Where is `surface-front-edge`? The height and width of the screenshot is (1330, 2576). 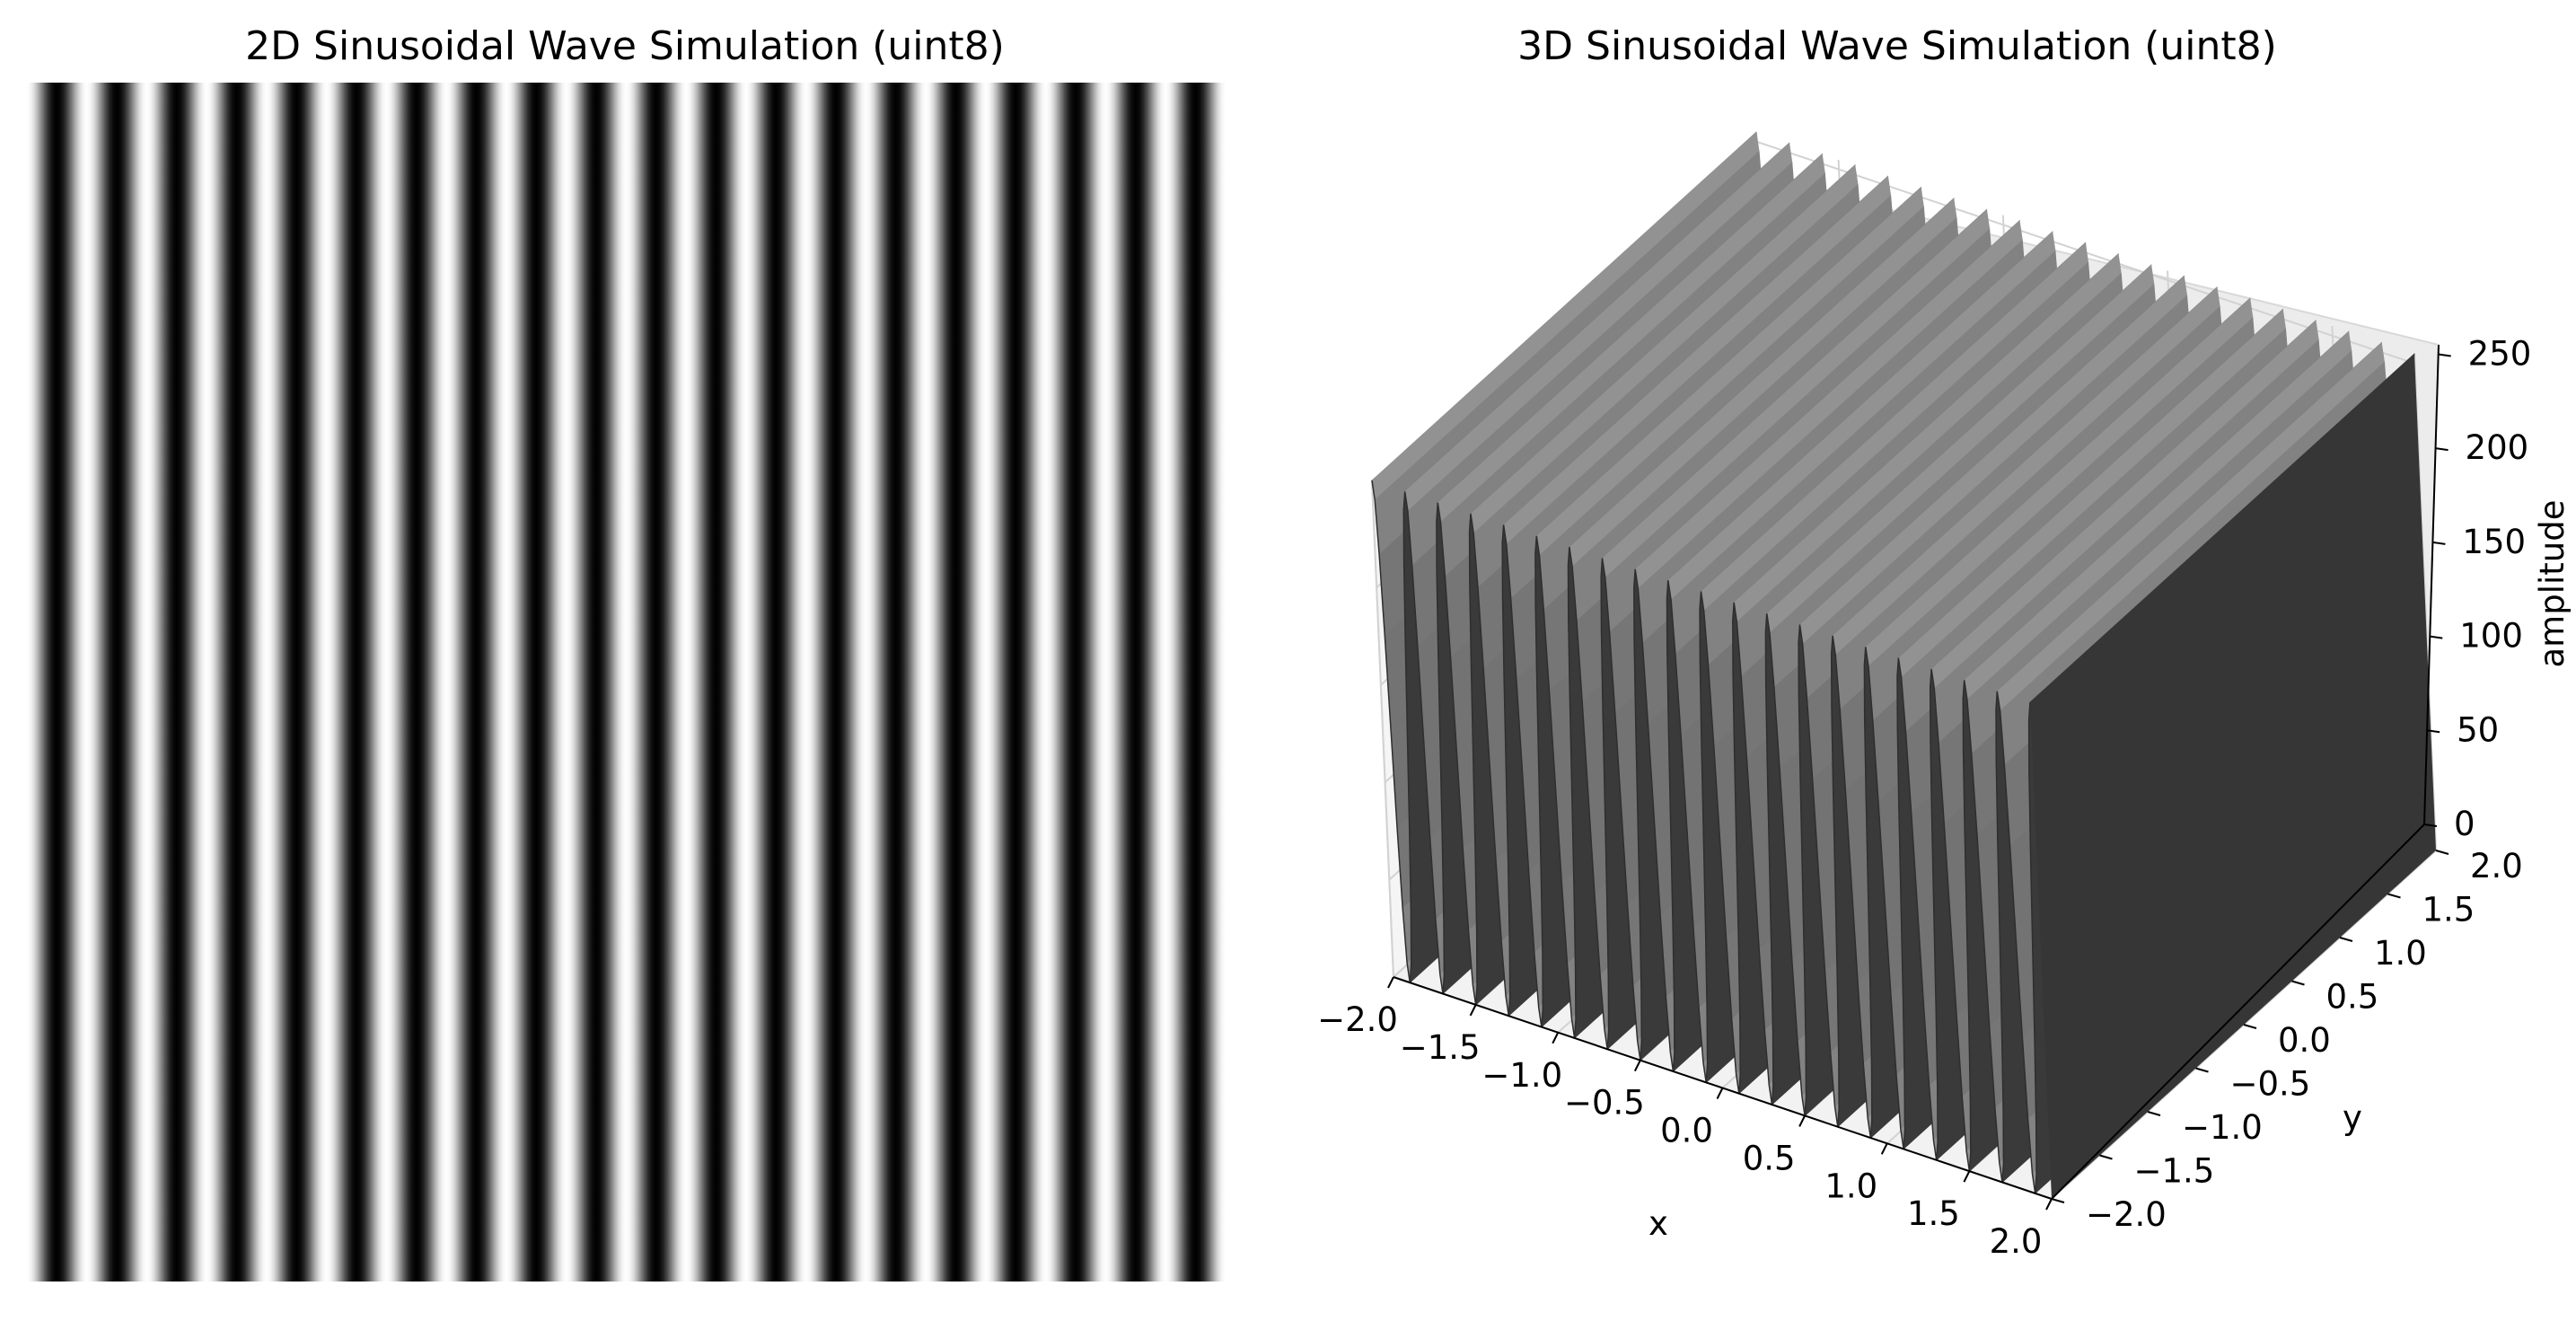
surface-front-edge is located at coordinates (1704, 837).